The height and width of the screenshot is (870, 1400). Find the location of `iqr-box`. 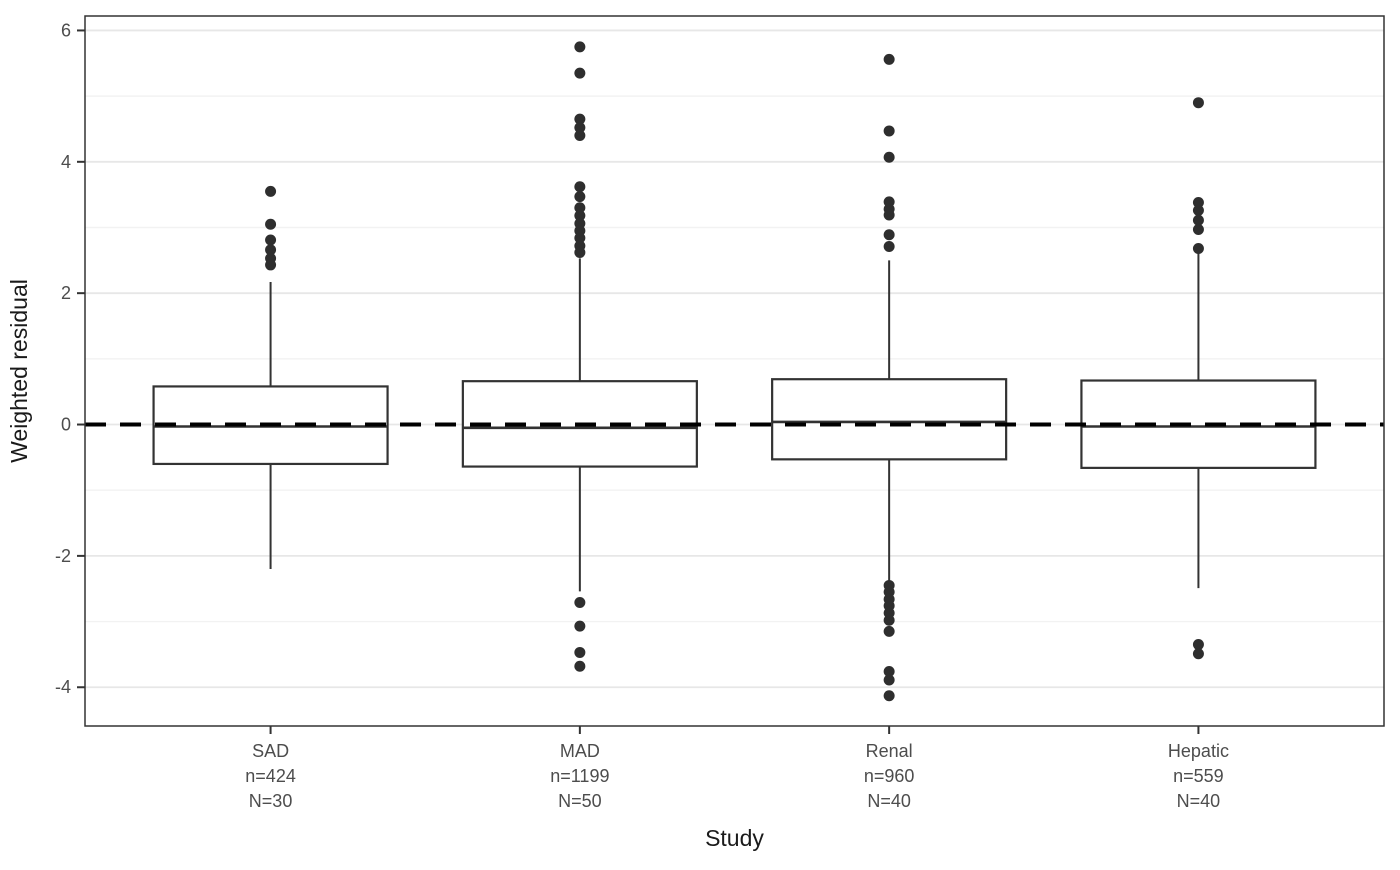

iqr-box is located at coordinates (889, 419).